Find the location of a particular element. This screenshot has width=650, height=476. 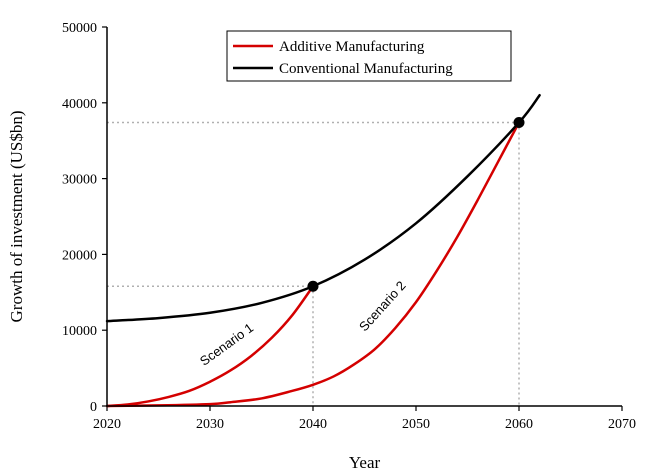

x-axis-title: Year is located at coordinates (365, 462).